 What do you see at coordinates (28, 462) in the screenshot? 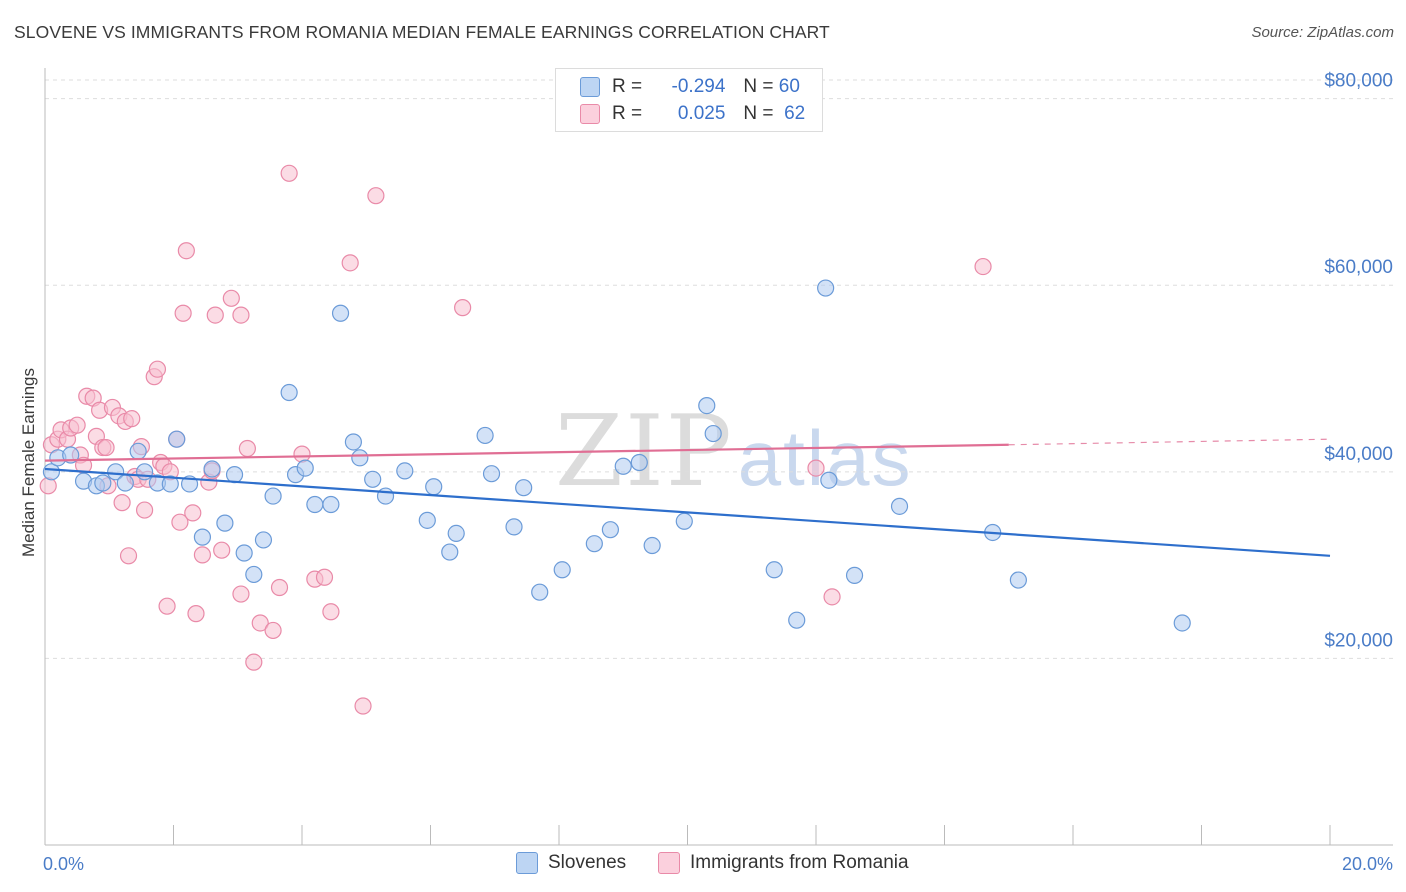
I see `y-axis-title: Median Female Earnings` at bounding box center [28, 462].